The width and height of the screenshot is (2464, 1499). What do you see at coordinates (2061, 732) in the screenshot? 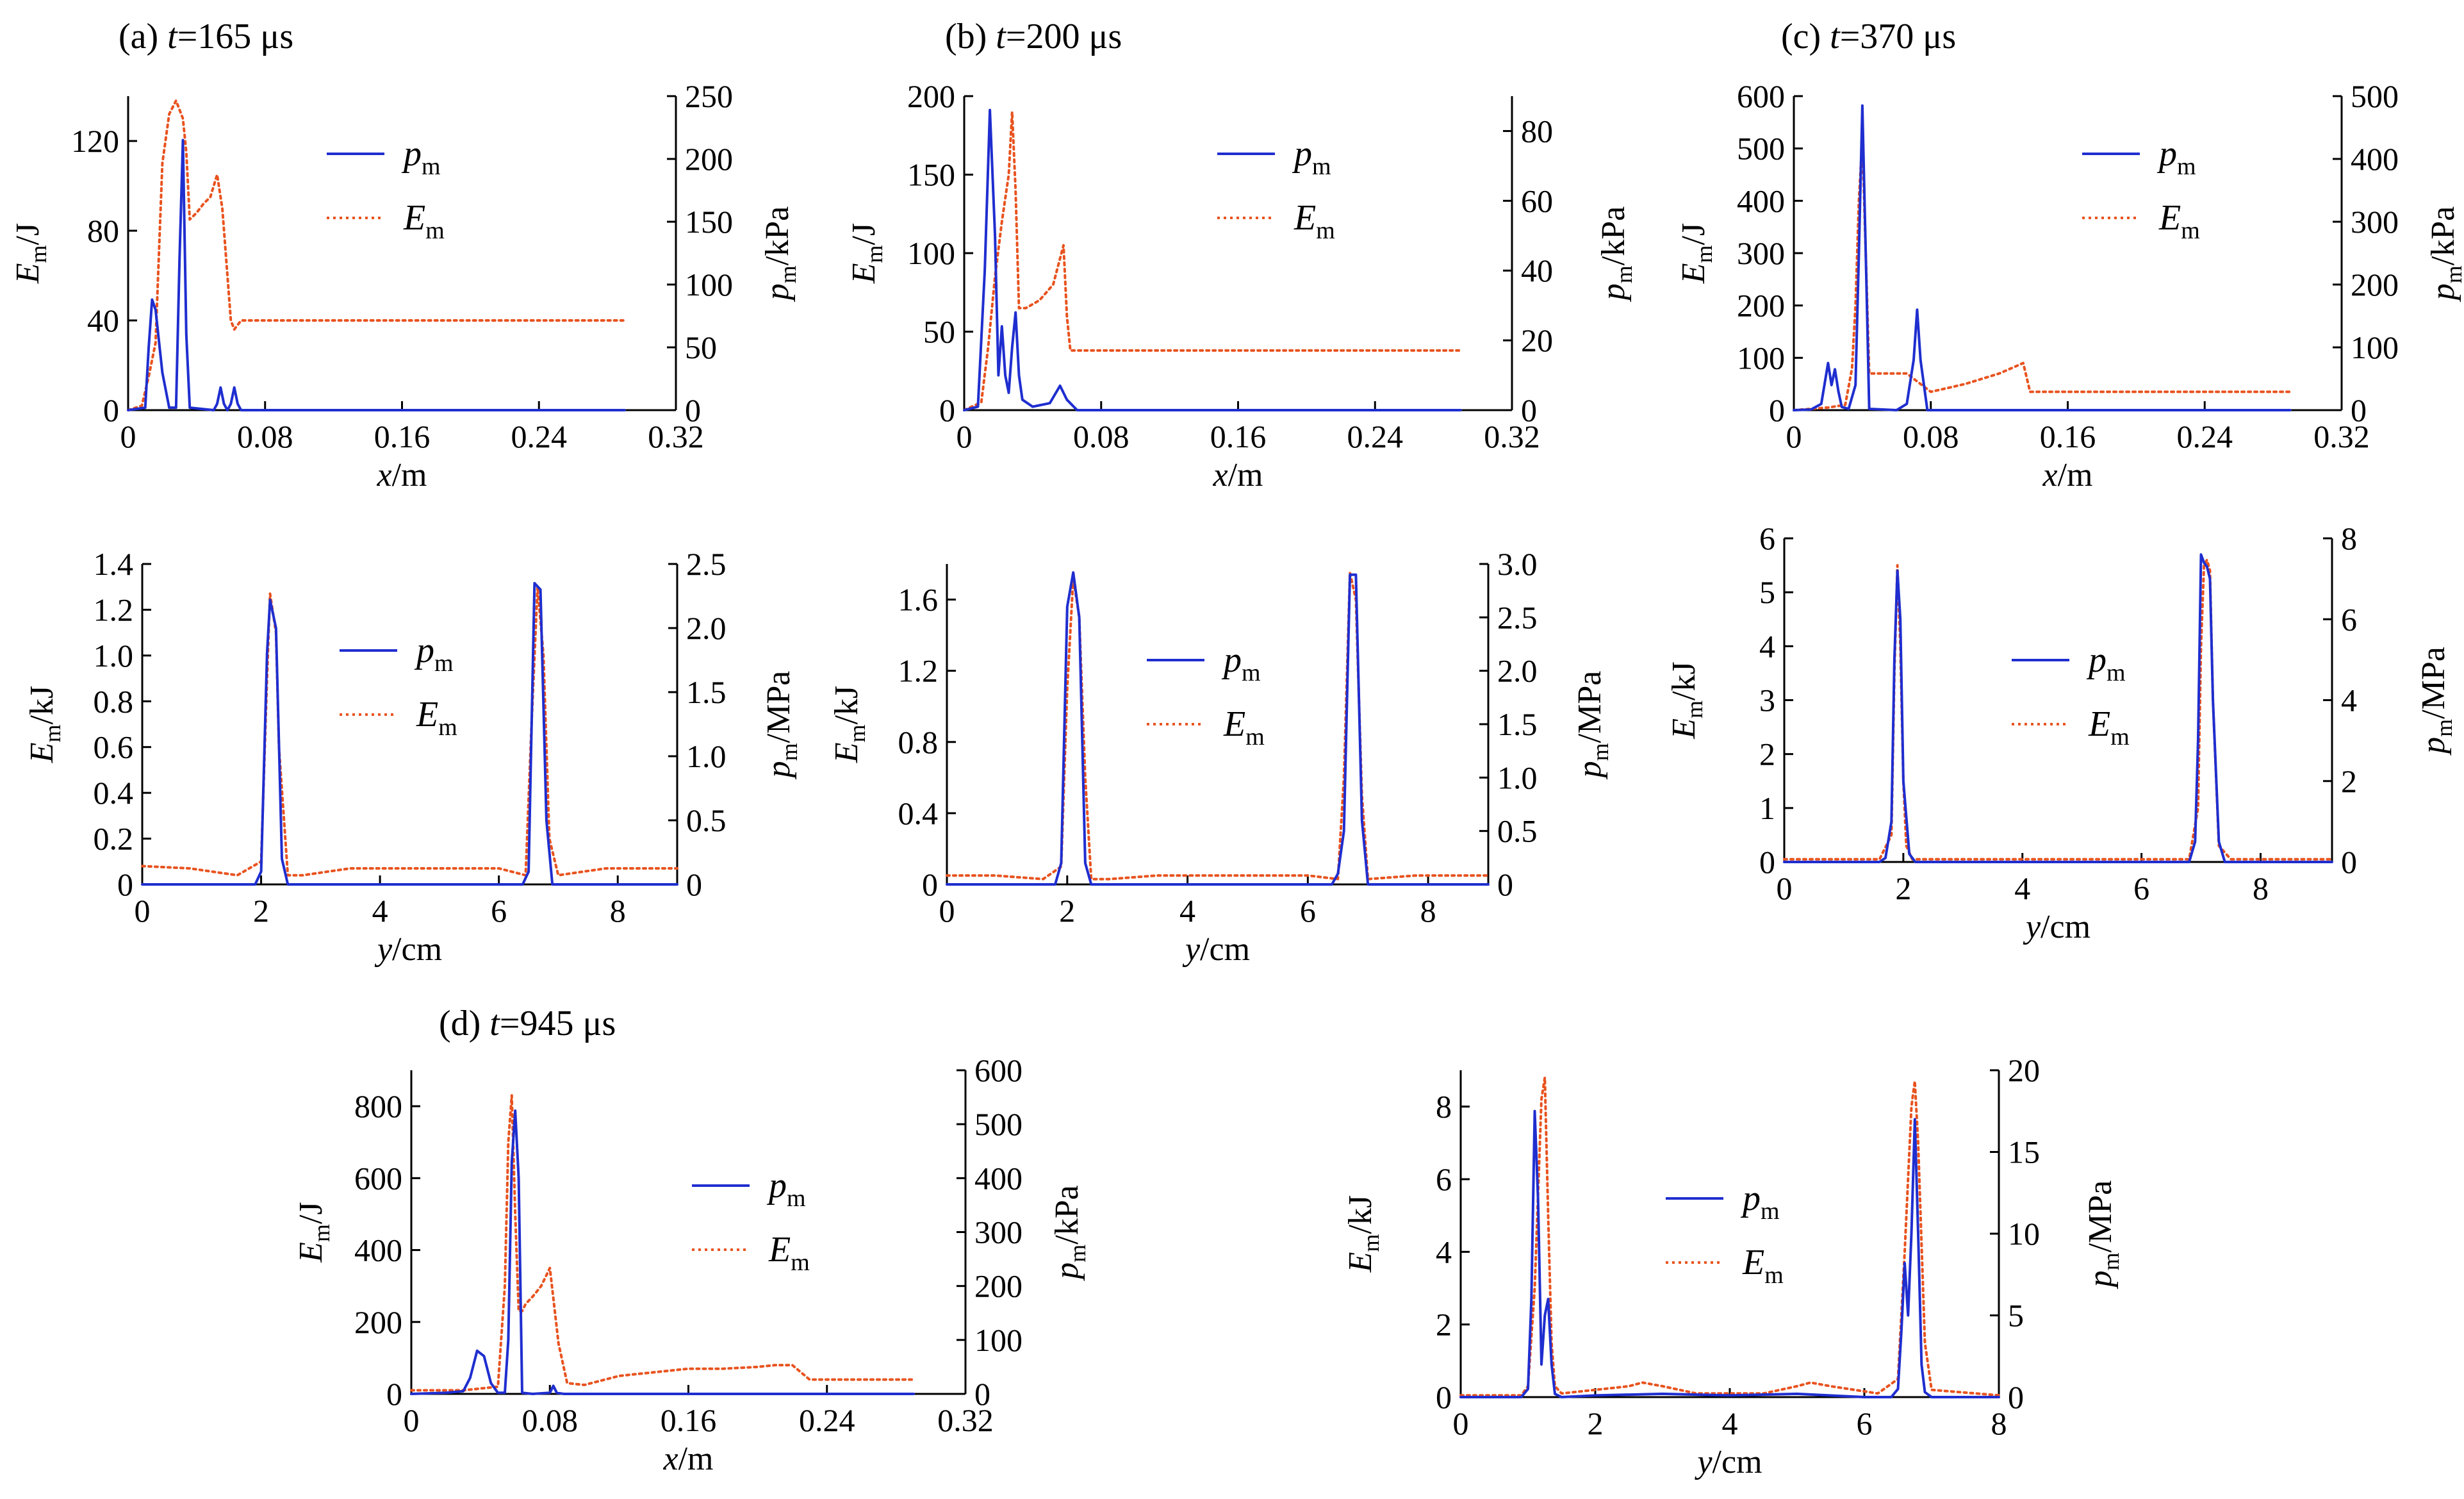
I see `chart-panel-6: 0 2 4 6 8 0 1 2 3 4 5 6 0 2 4 6 8 y/cm Em/kJ pm/MPa pm Em` at bounding box center [2061, 732].